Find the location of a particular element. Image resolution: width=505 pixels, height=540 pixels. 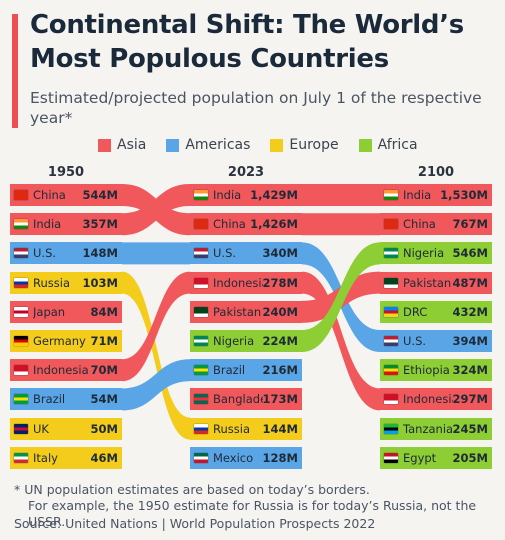

country-label: Italy is located at coordinates (45, 457).